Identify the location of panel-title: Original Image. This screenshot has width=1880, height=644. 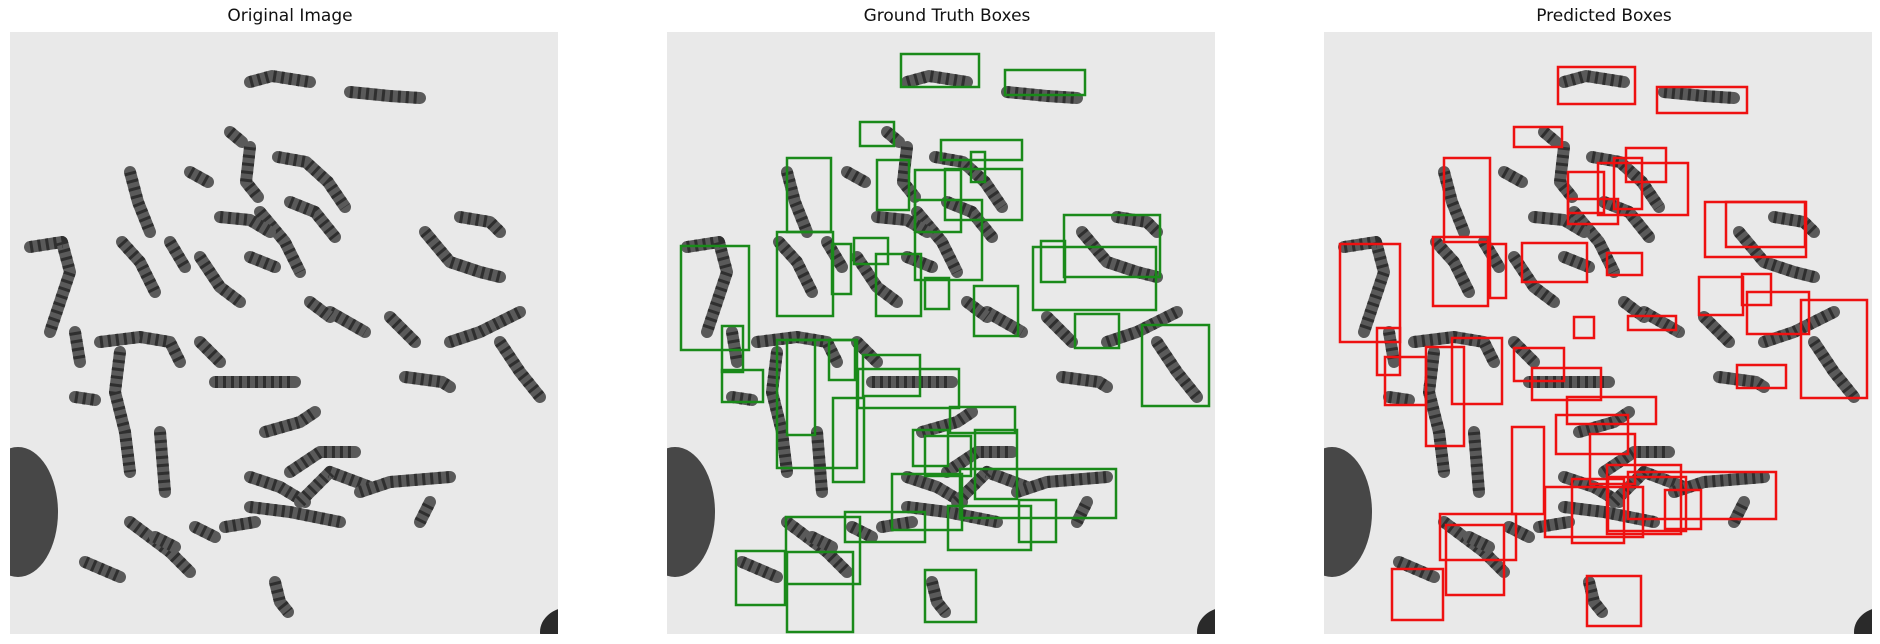
(290, 16).